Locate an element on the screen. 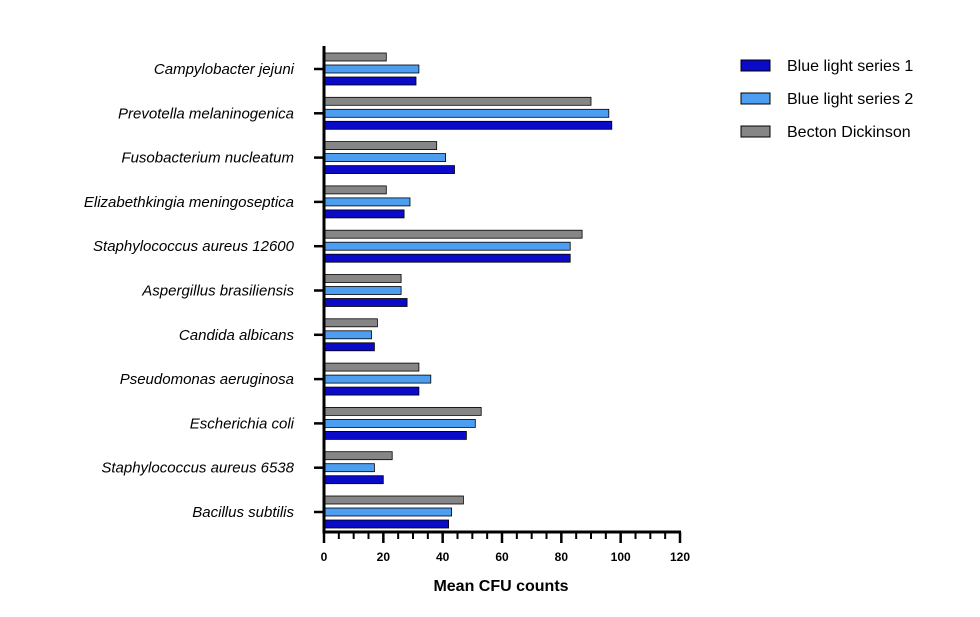  x-tick-label: 120 is located at coordinates (680, 557).